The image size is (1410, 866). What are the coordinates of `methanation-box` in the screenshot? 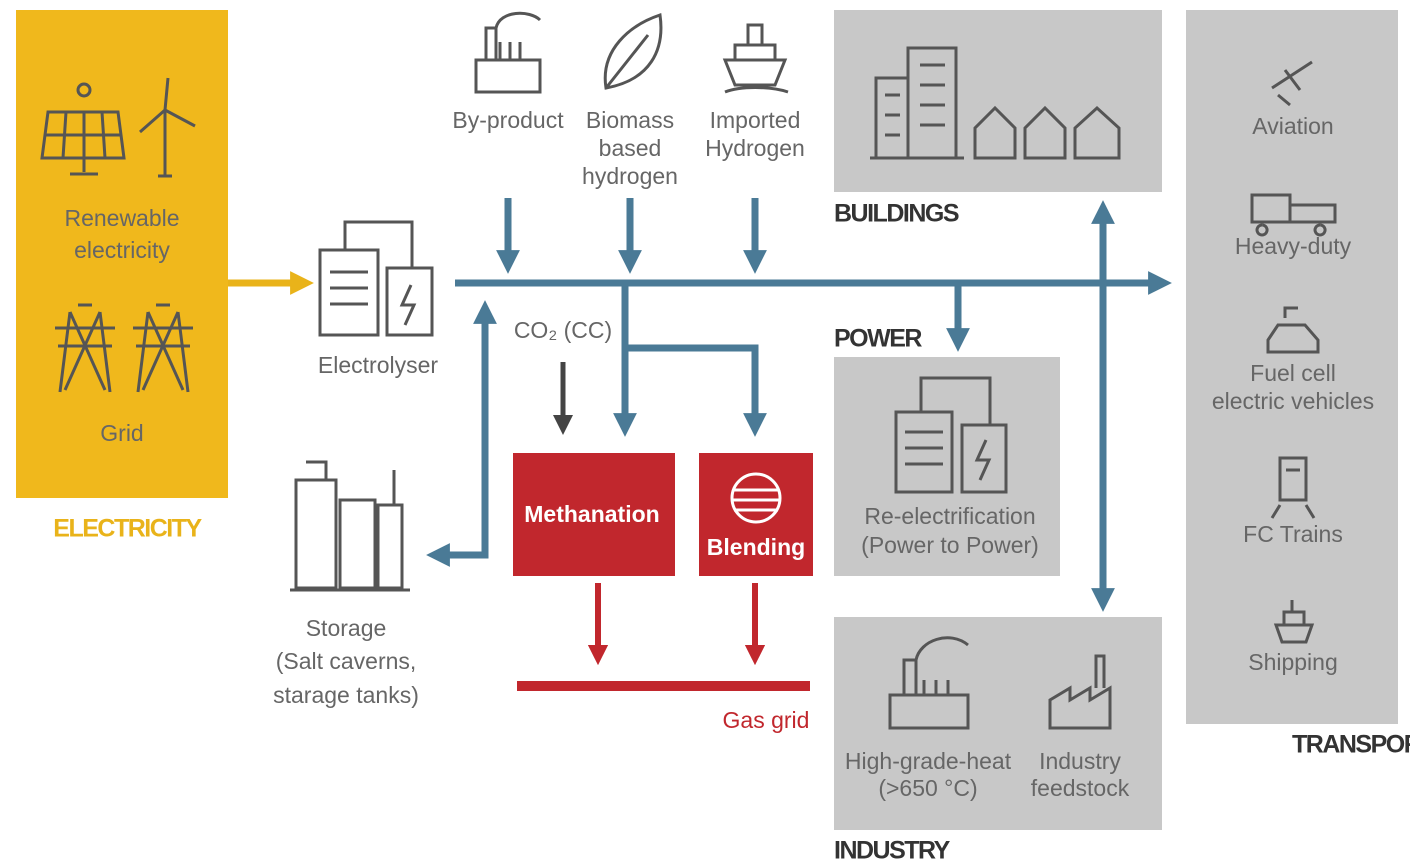 It's located at (594, 514).